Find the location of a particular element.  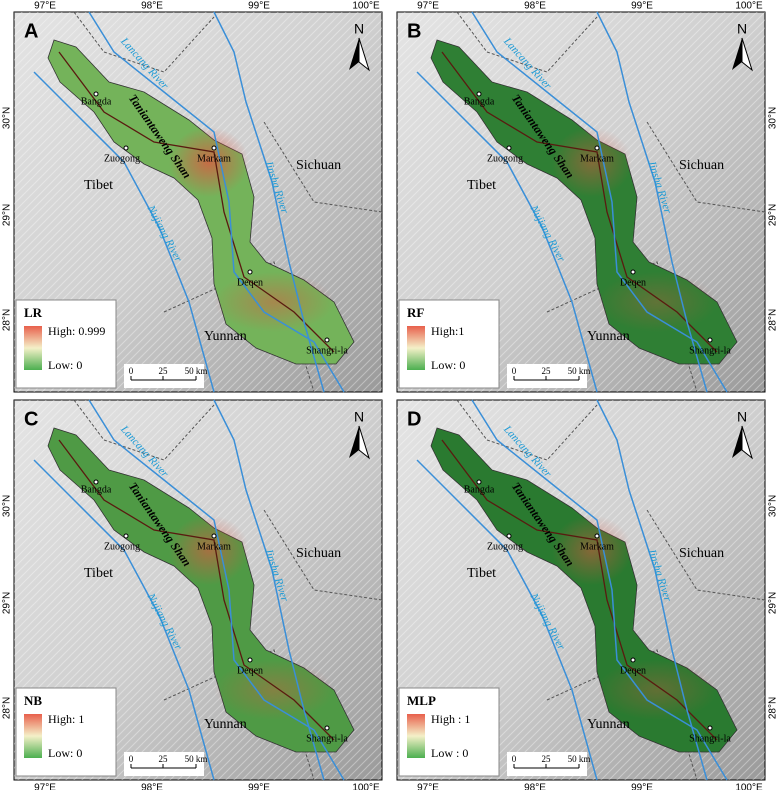

legend-low: Low : 0 is located at coordinates (449, 753).